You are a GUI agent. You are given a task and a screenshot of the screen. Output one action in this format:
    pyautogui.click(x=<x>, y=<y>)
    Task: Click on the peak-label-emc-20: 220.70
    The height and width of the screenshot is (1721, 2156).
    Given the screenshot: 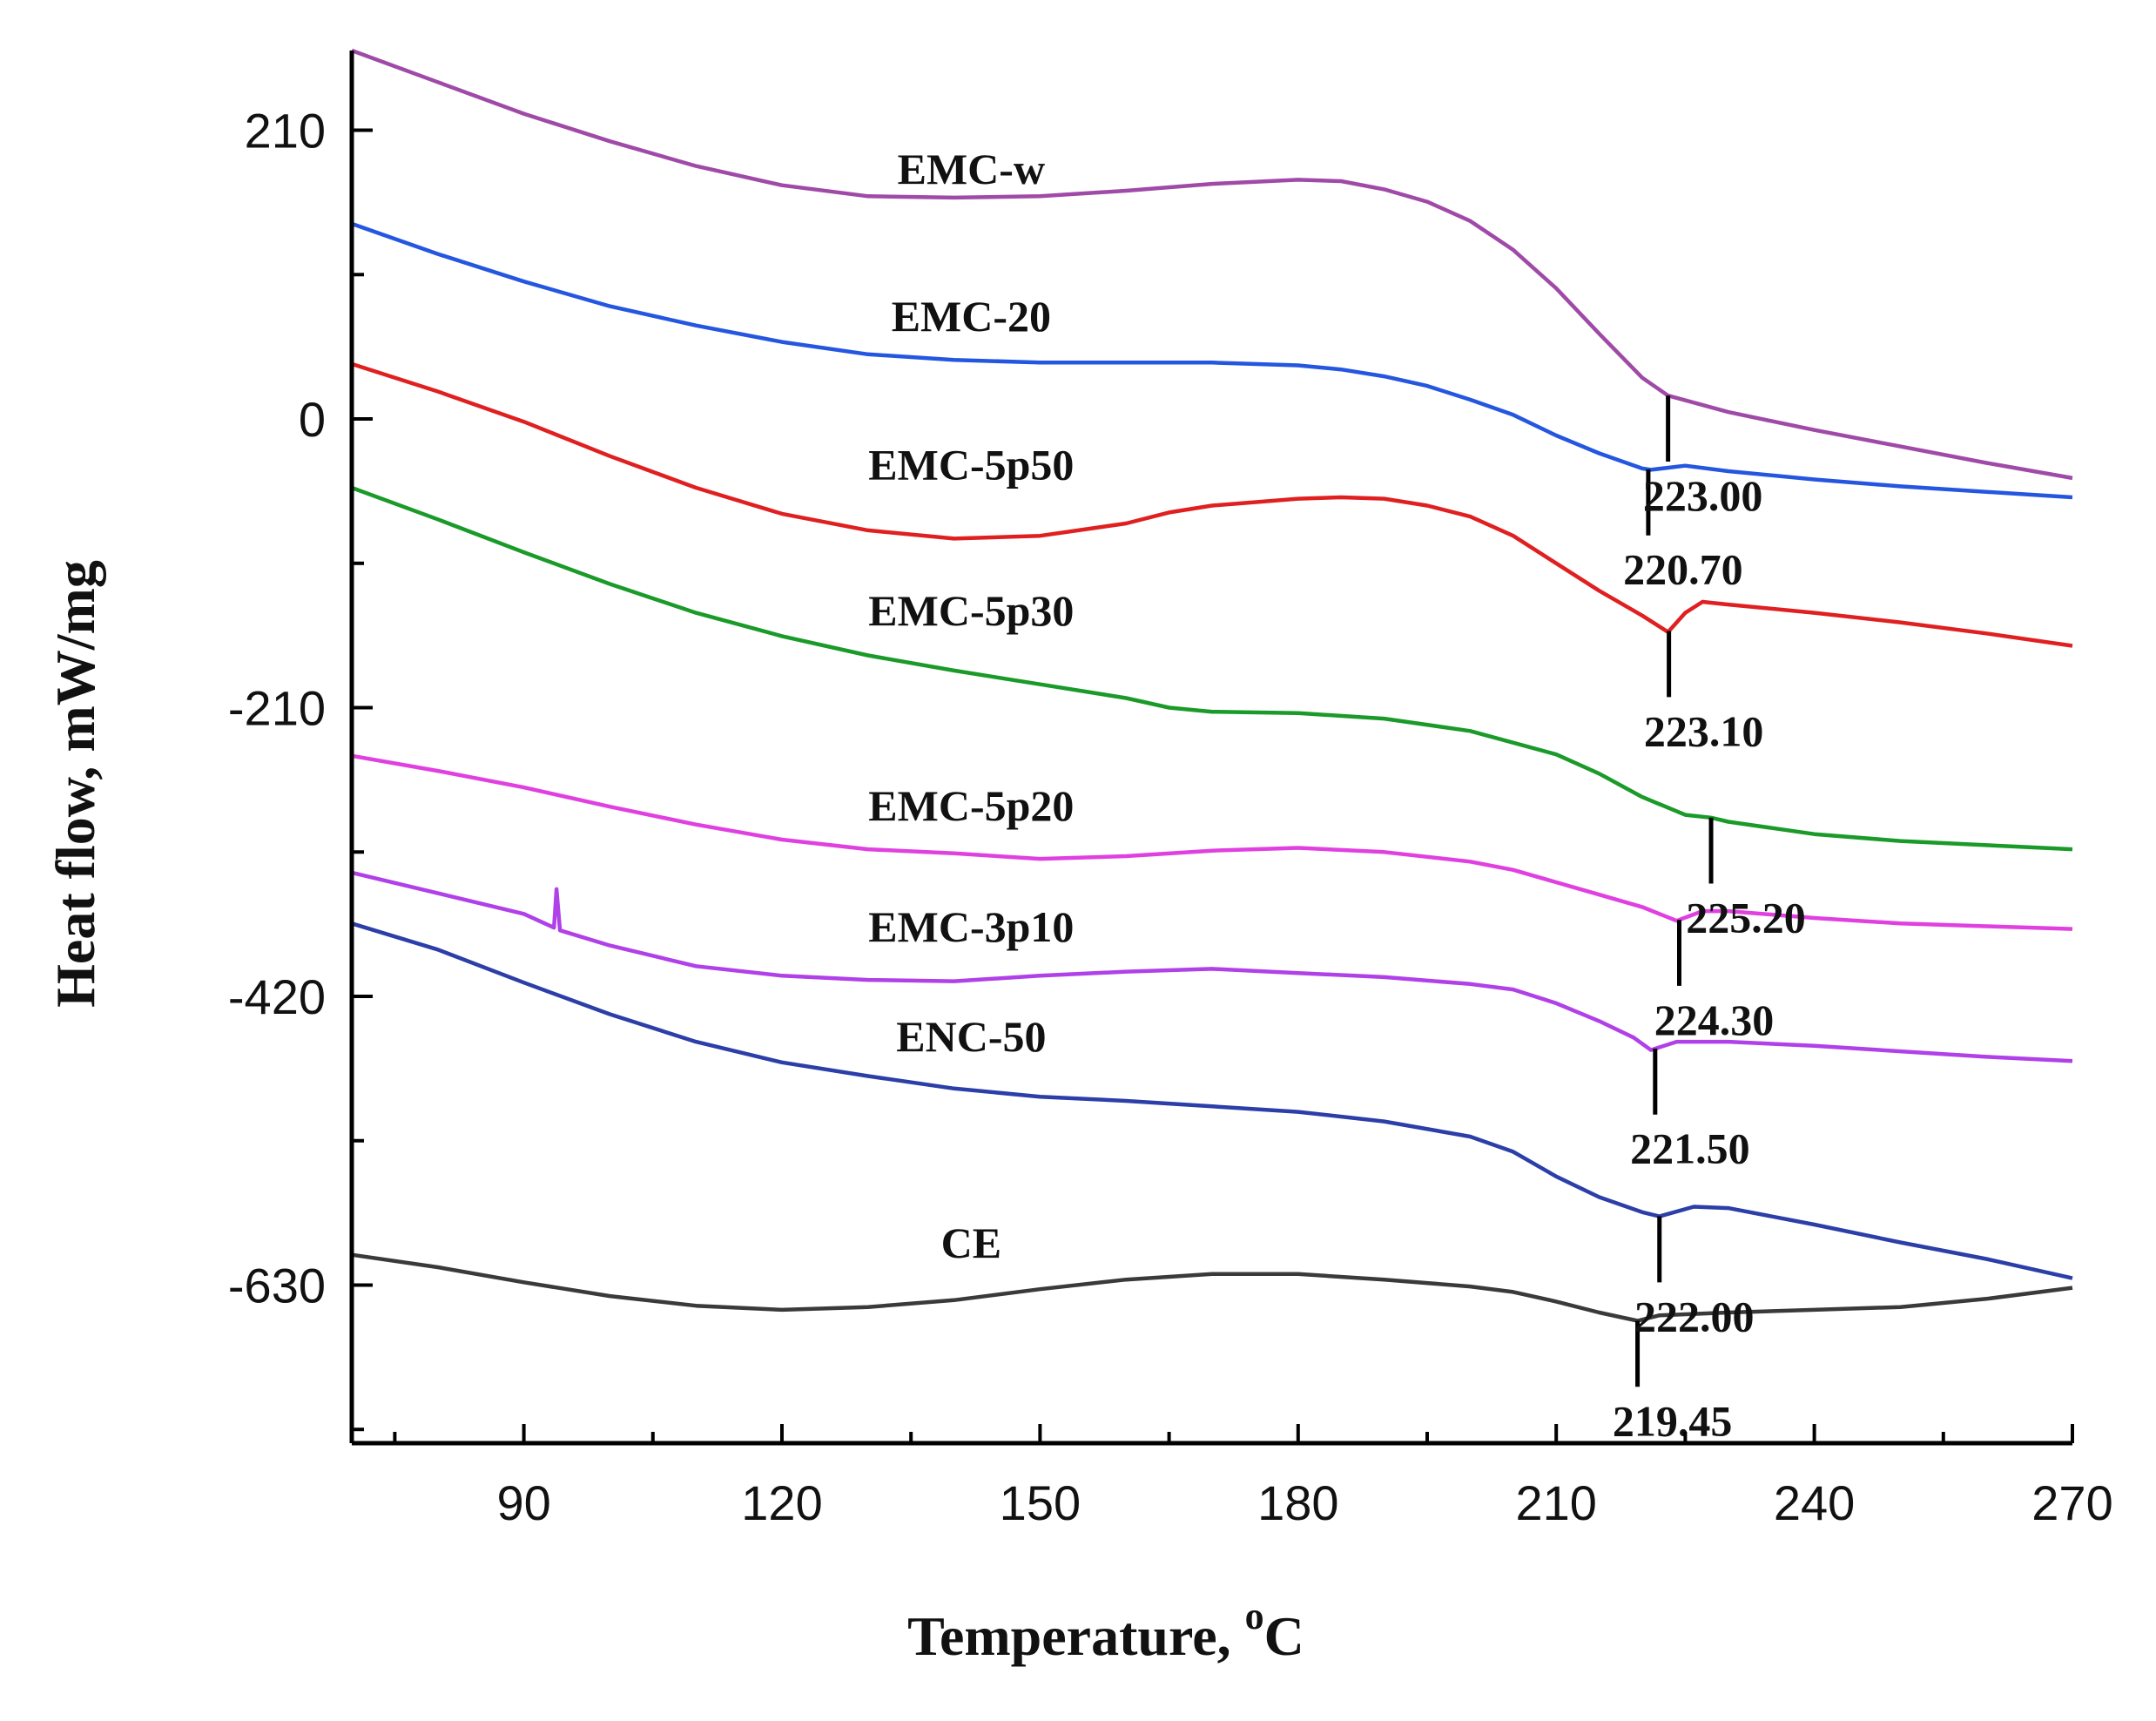 What is the action you would take?
    pyautogui.click(x=1683, y=569)
    